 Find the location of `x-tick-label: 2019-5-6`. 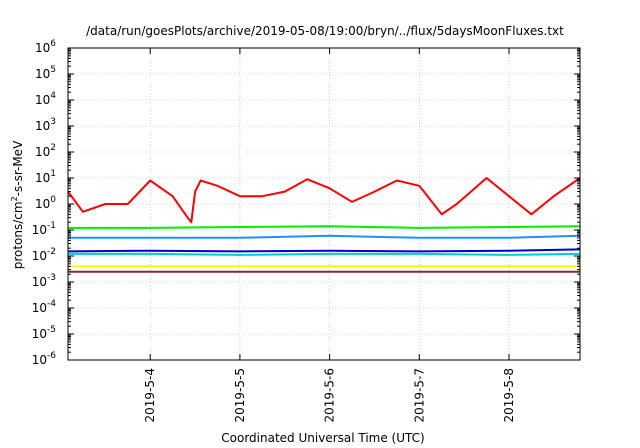

x-tick-label: 2019-5-6 is located at coordinates (330, 395).